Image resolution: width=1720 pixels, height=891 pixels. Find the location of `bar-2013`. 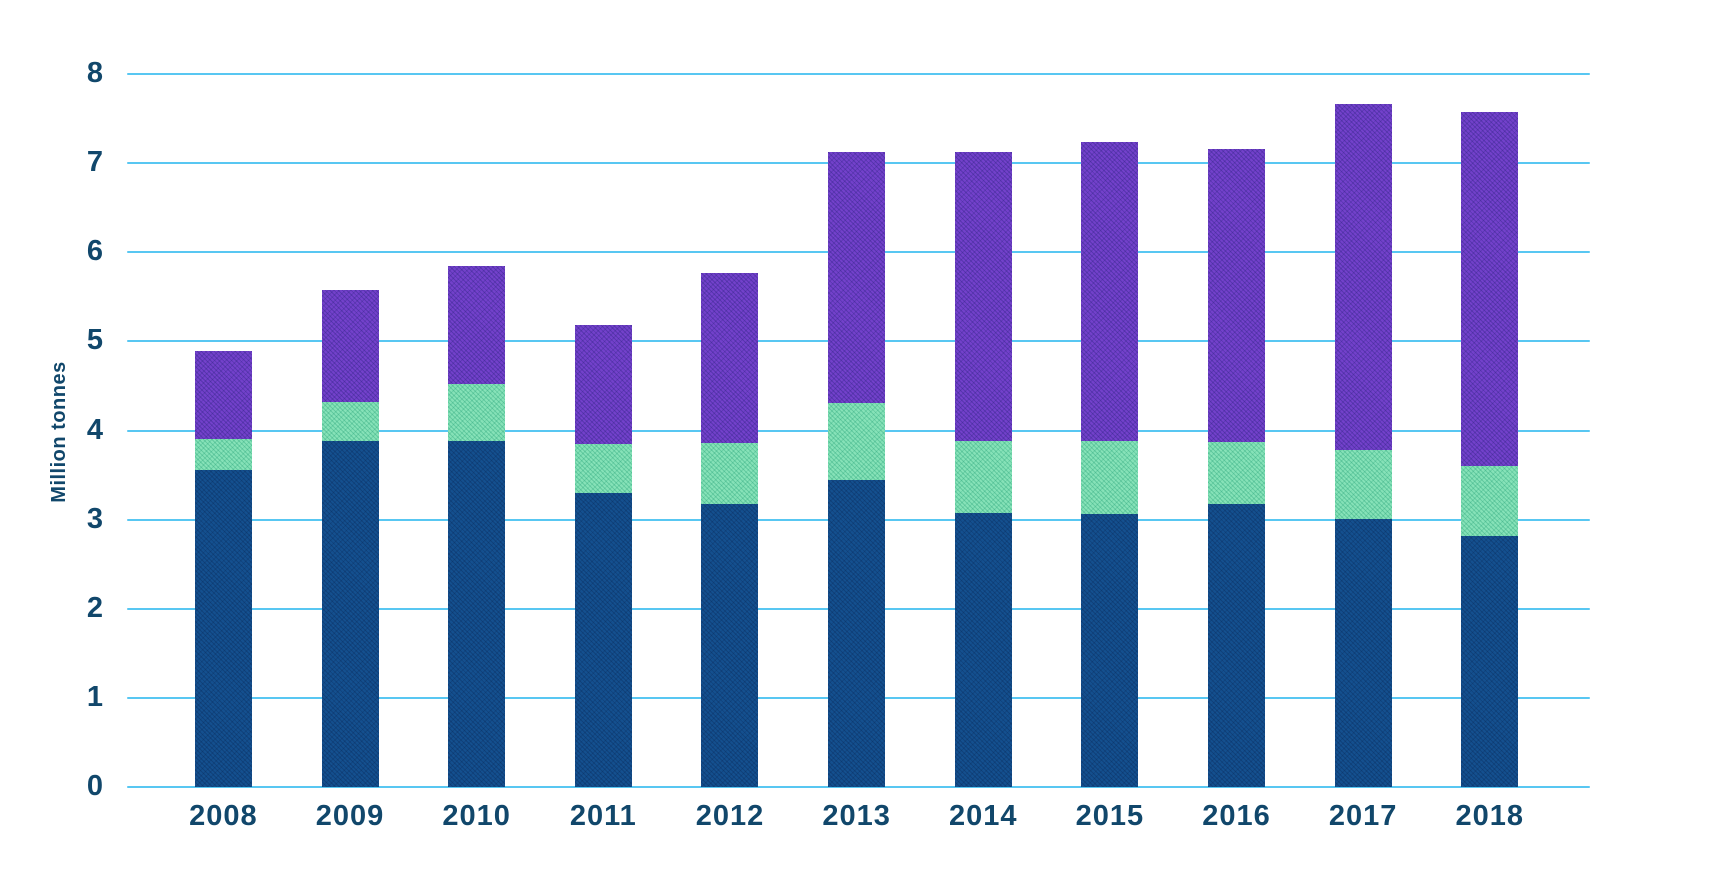

bar-2013 is located at coordinates (857, 469).